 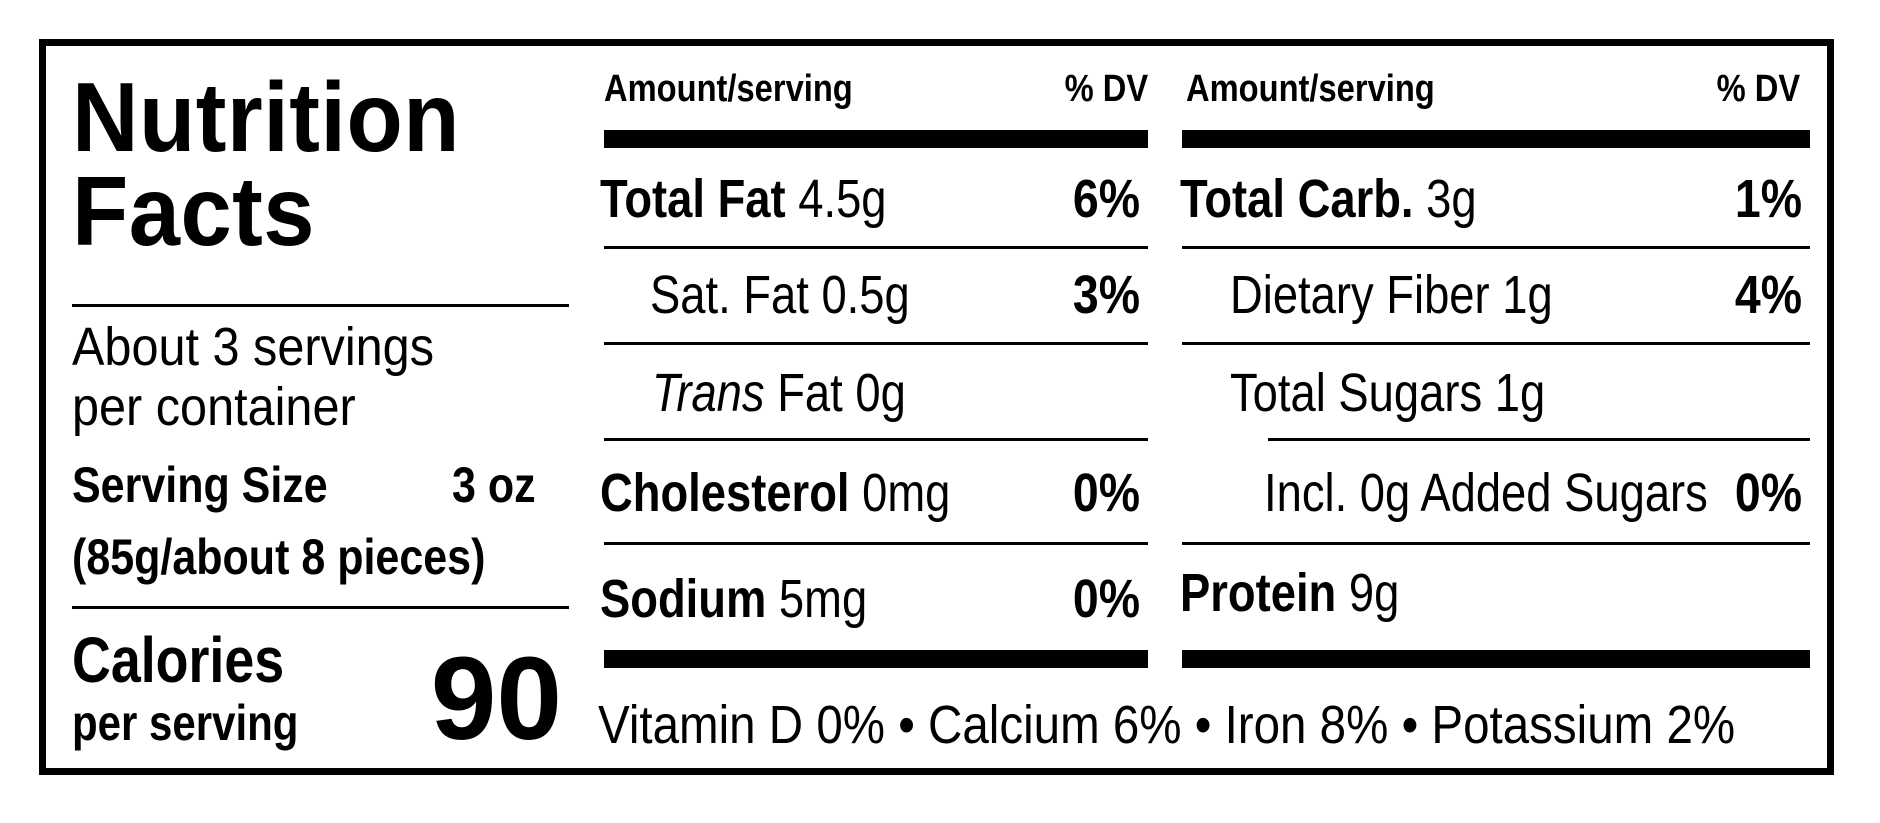 I want to click on dv-added-sugars: 0%, so click(x=1768, y=493).